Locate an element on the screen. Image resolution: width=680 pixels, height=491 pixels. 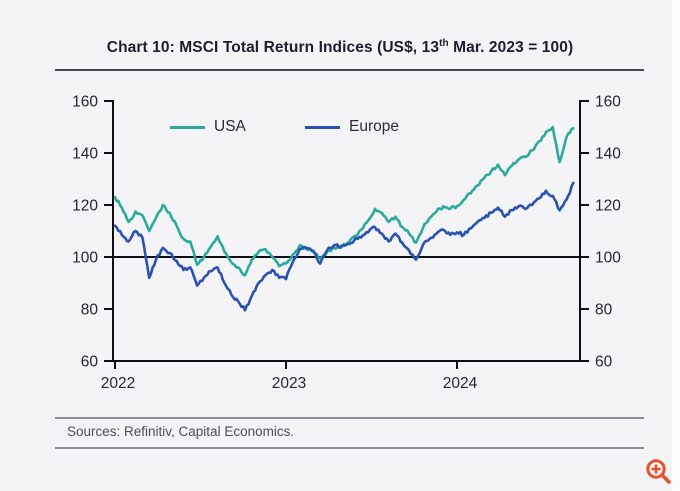
europe-line-swatch is located at coordinates (322, 127).